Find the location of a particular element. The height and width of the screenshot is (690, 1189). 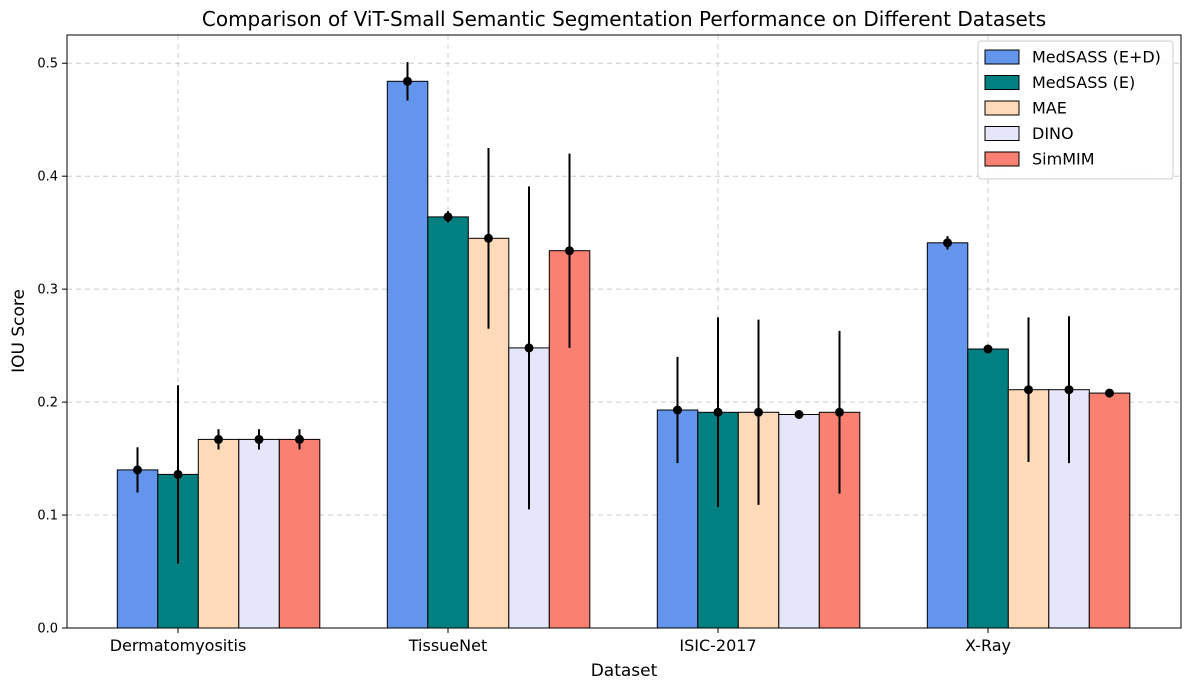

y-tick-label: 0.3 is located at coordinates (47, 290).